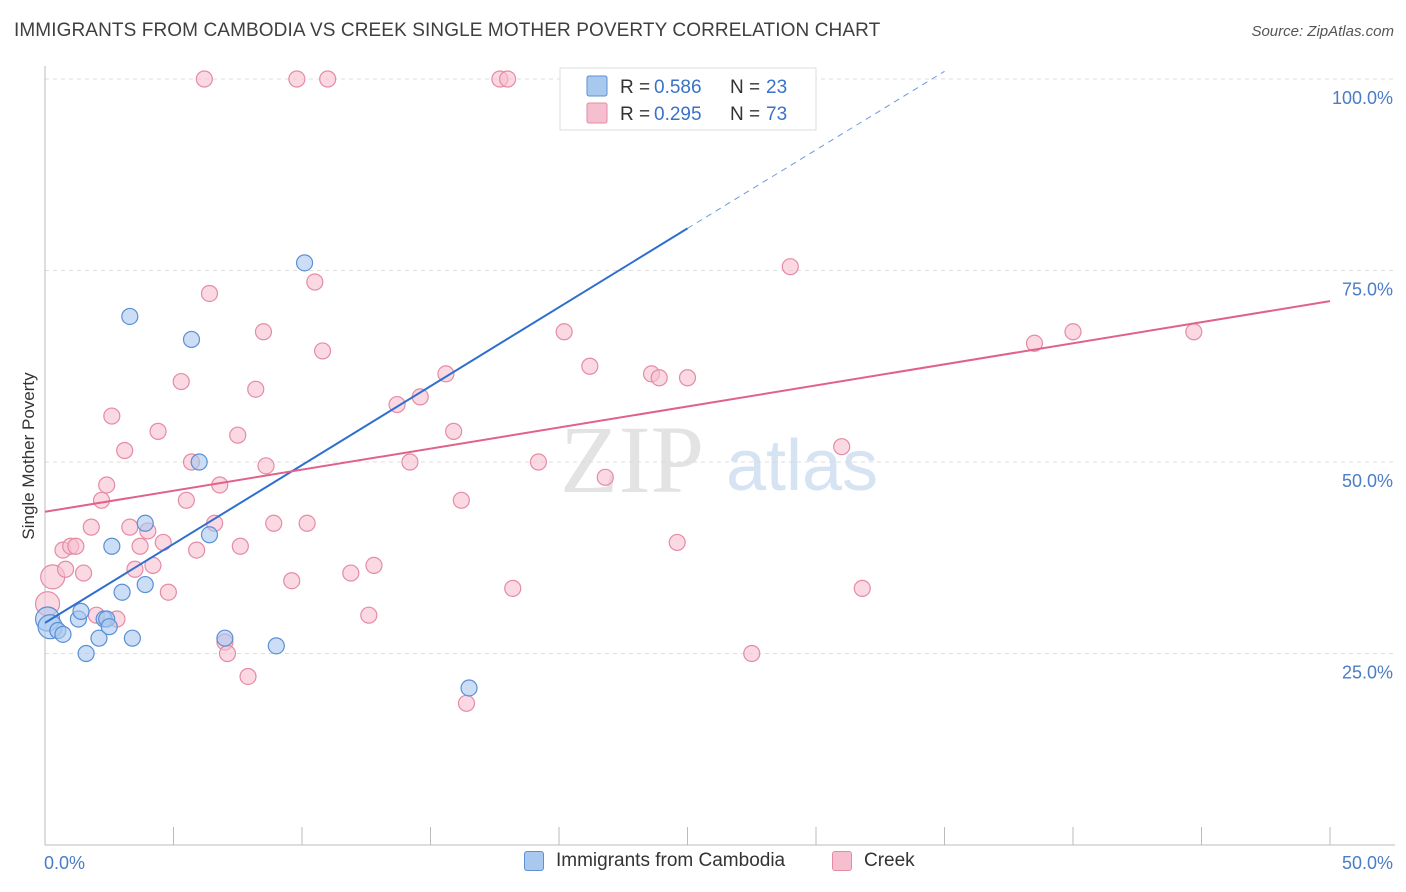 The height and width of the screenshot is (892, 1406). What do you see at coordinates (1367, 863) in the screenshot?
I see `x-tick-label: 50.0%` at bounding box center [1367, 863].